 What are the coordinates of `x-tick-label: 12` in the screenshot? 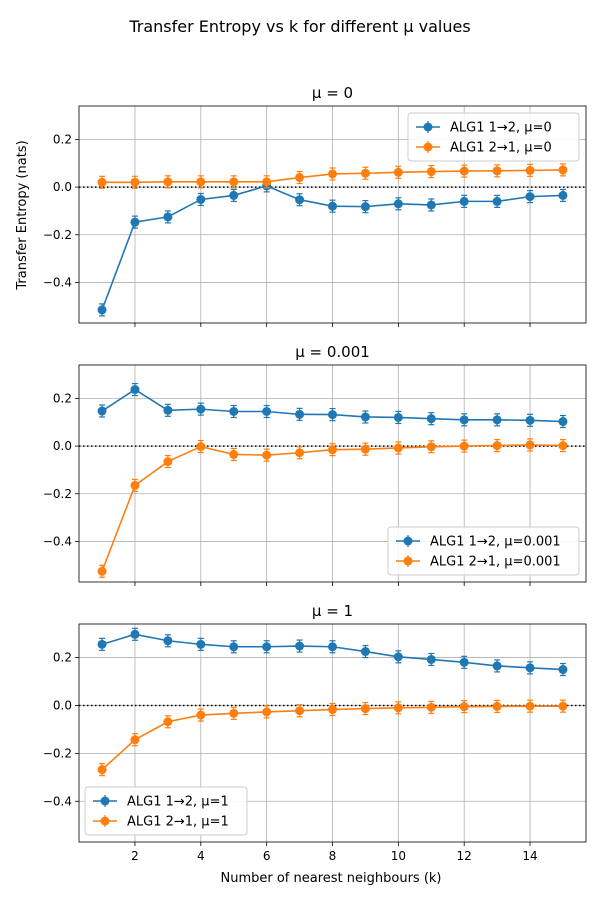 It's located at (464, 856).